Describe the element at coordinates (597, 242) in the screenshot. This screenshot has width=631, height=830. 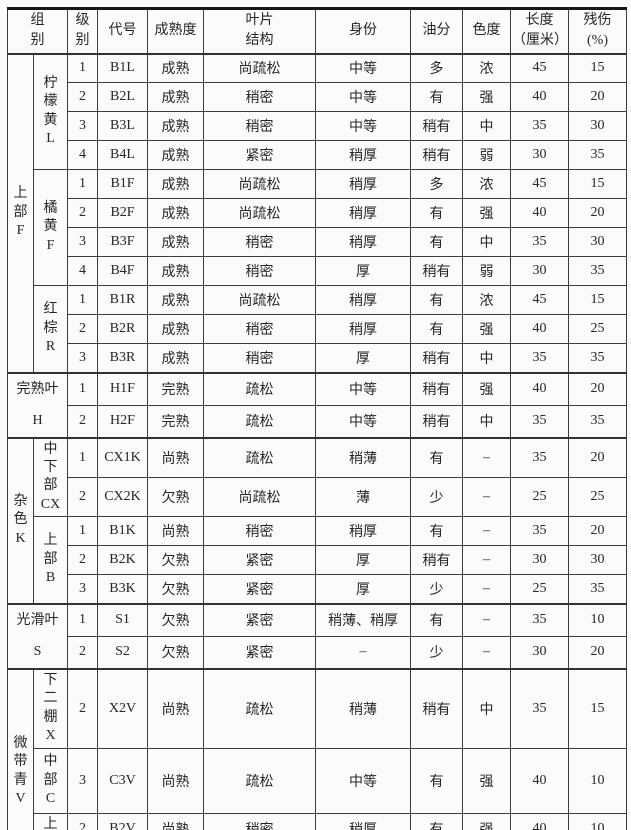
I see `cell-damage: 30` at that location.